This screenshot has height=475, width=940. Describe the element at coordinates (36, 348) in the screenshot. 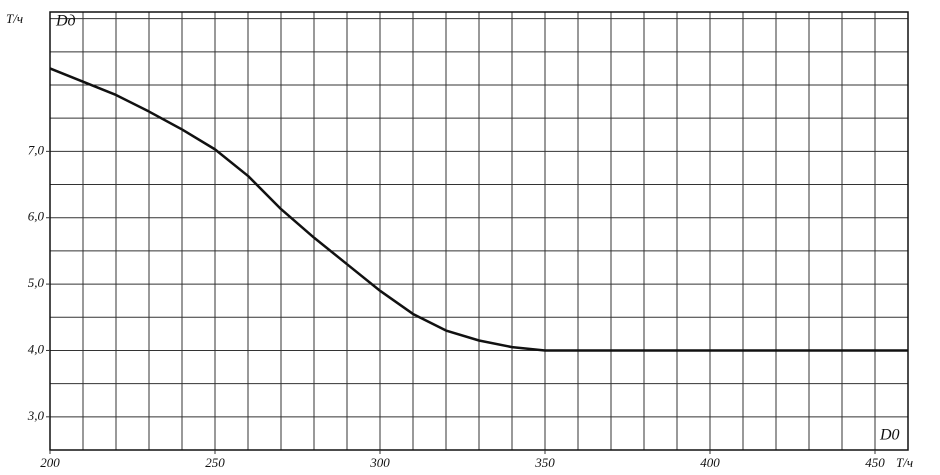

I see `y-tick-label: 4,0` at that location.